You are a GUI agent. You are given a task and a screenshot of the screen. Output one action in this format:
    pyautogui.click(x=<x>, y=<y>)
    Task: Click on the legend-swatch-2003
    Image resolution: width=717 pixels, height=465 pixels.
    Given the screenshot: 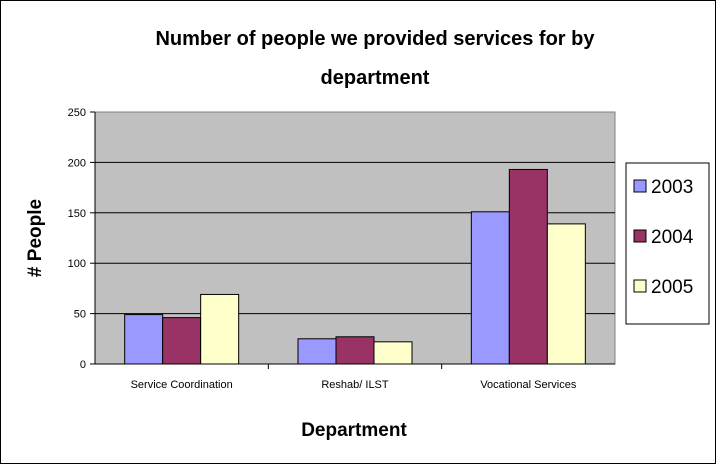 What is the action you would take?
    pyautogui.click(x=640, y=186)
    